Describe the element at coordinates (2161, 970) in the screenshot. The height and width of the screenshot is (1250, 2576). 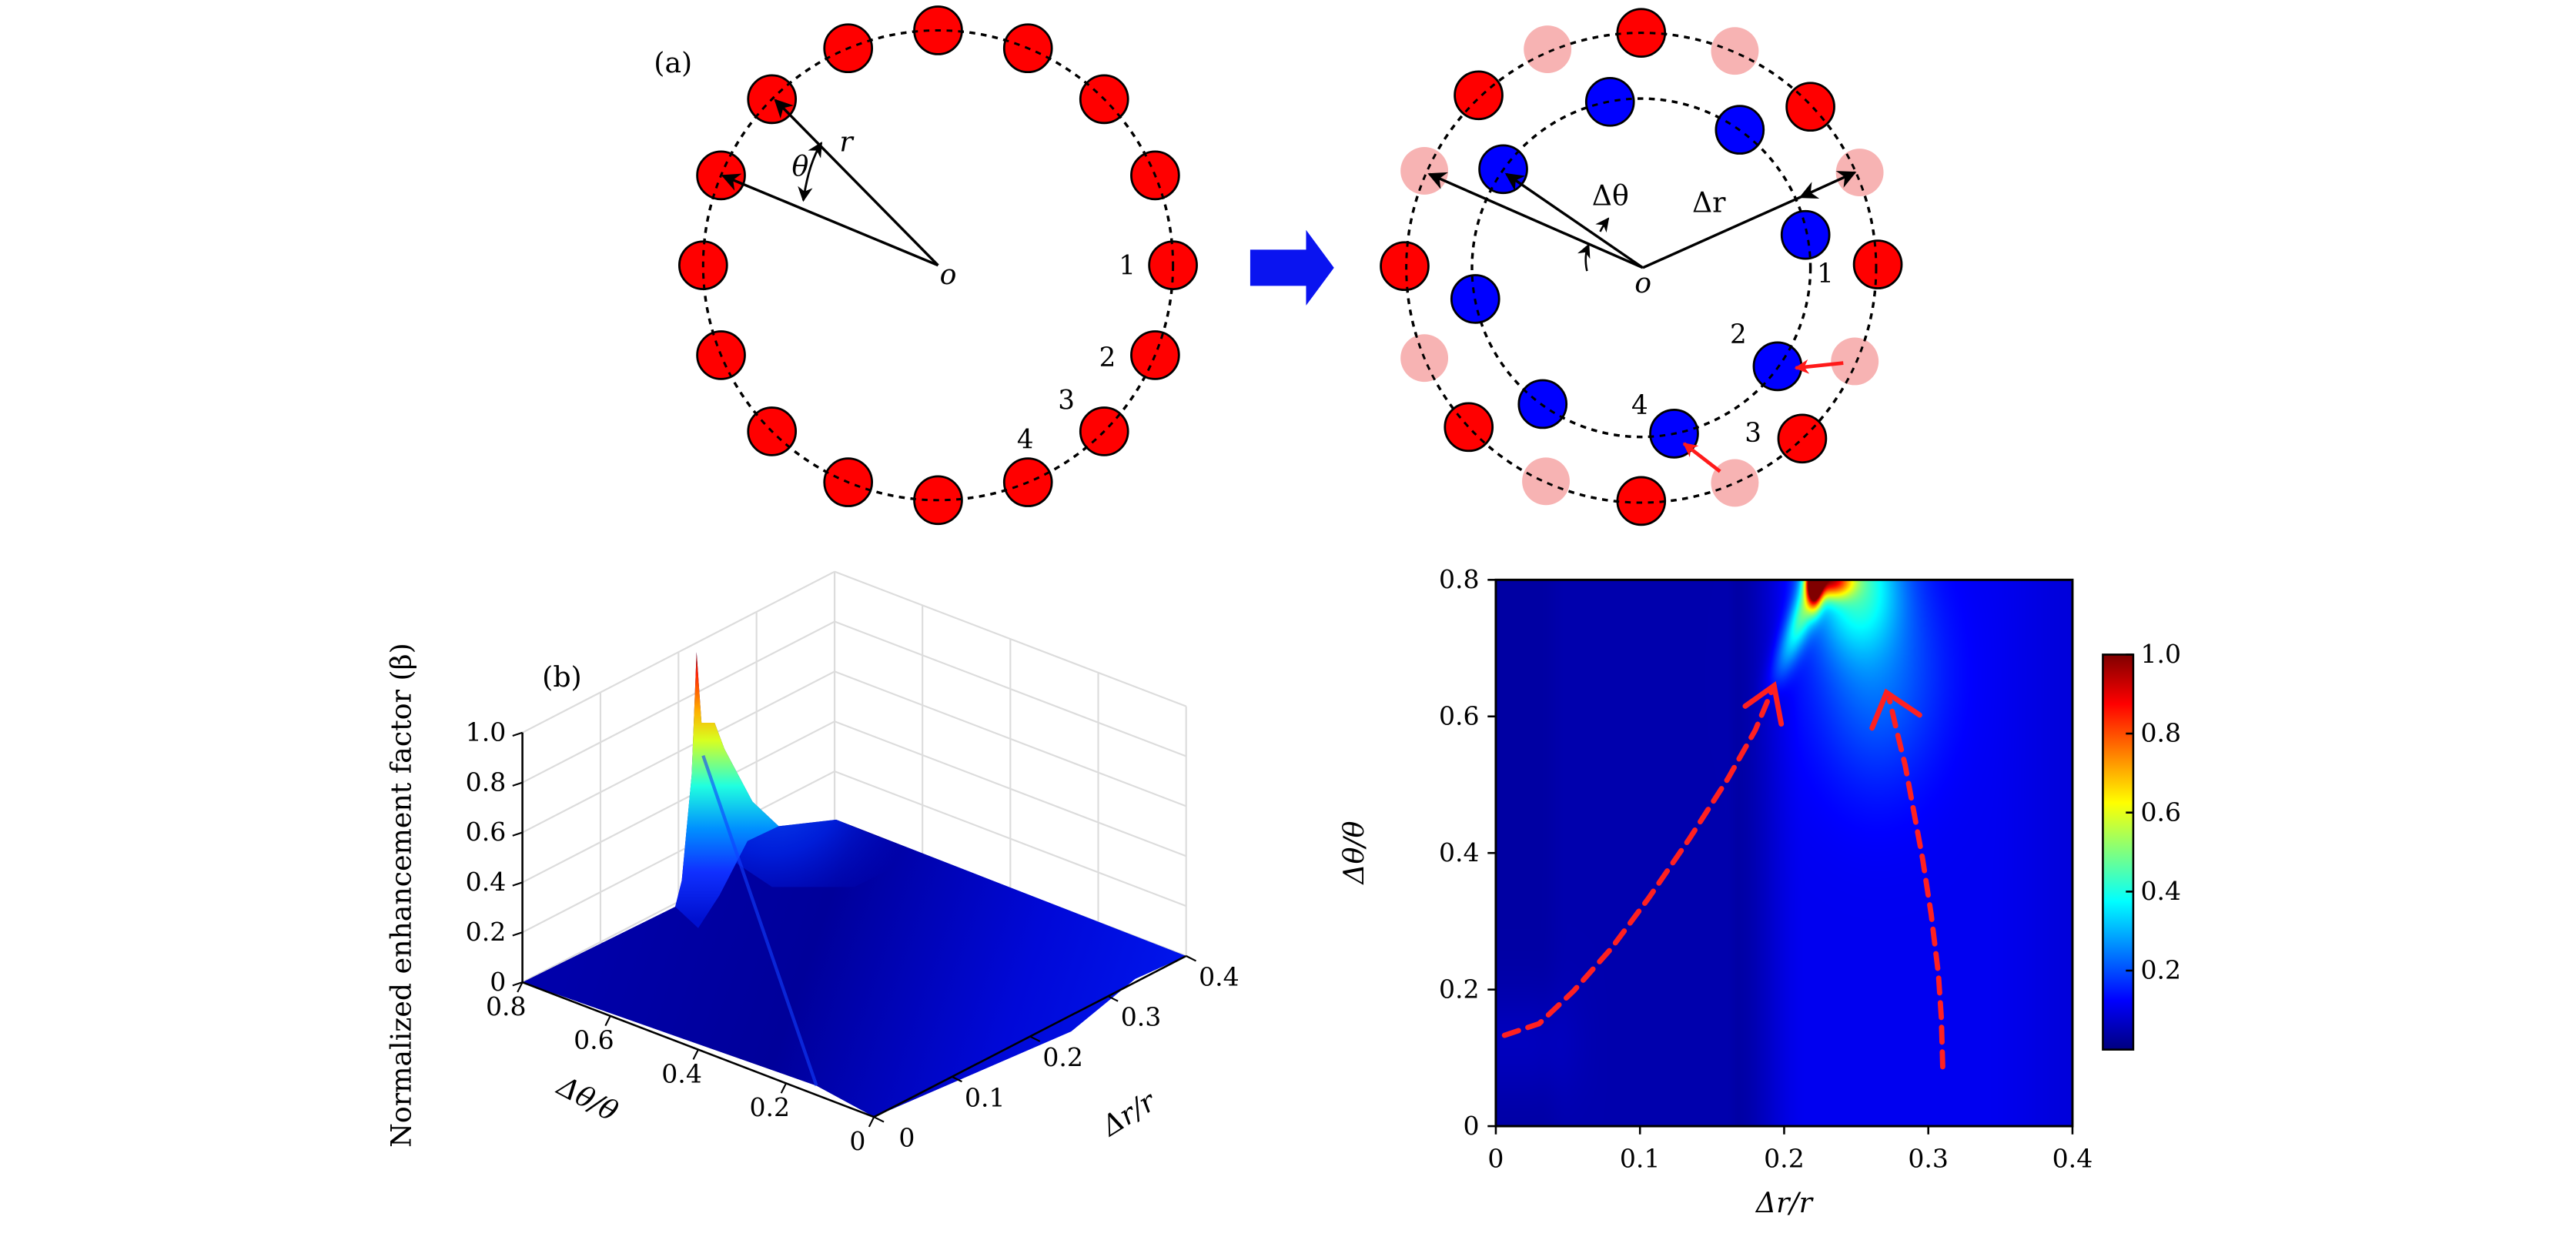
I see `colorbar-tick-label: 0.2` at that location.